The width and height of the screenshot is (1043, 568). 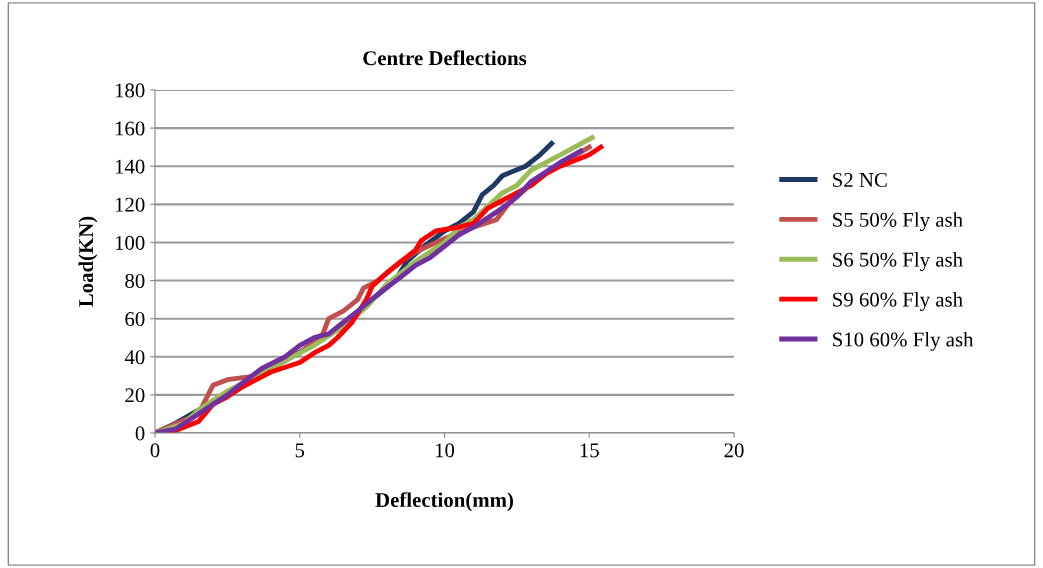 I want to click on y-tick-label: 0, so click(x=140, y=433).